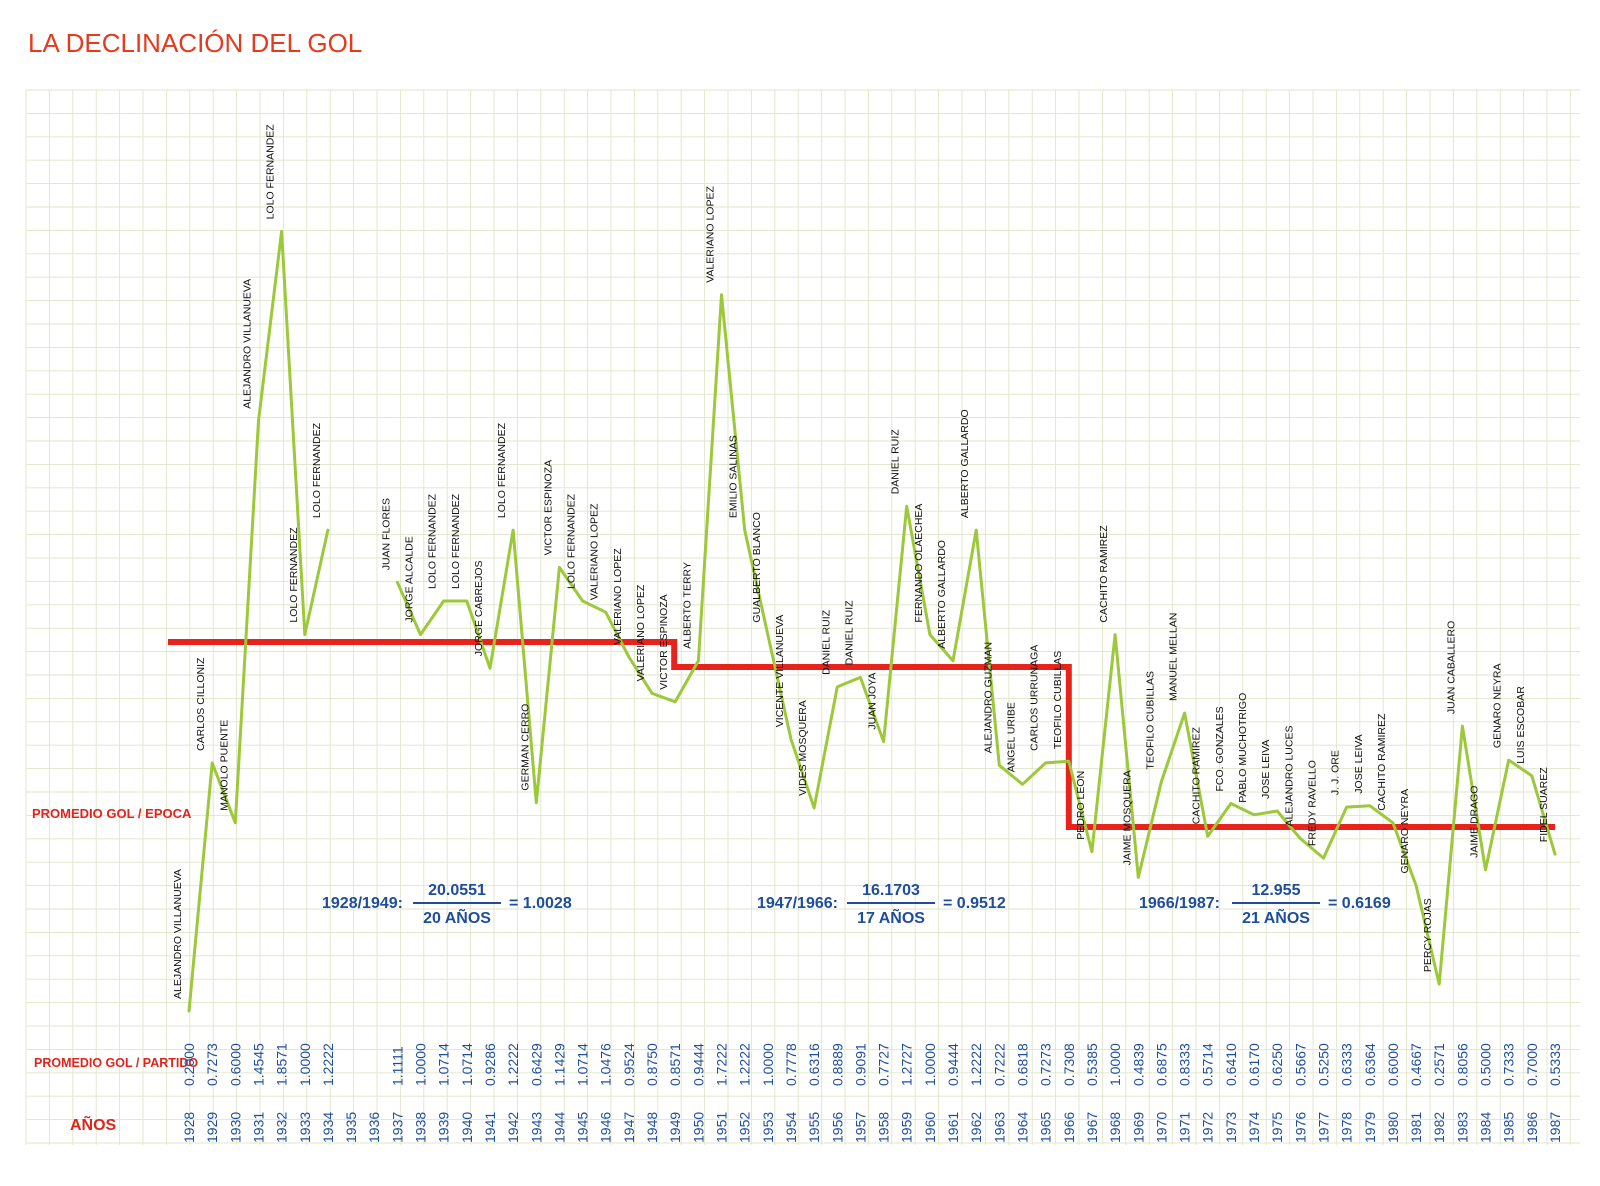  What do you see at coordinates (525, 747) in the screenshot?
I see `player-name-label: GERMAN CERRO` at bounding box center [525, 747].